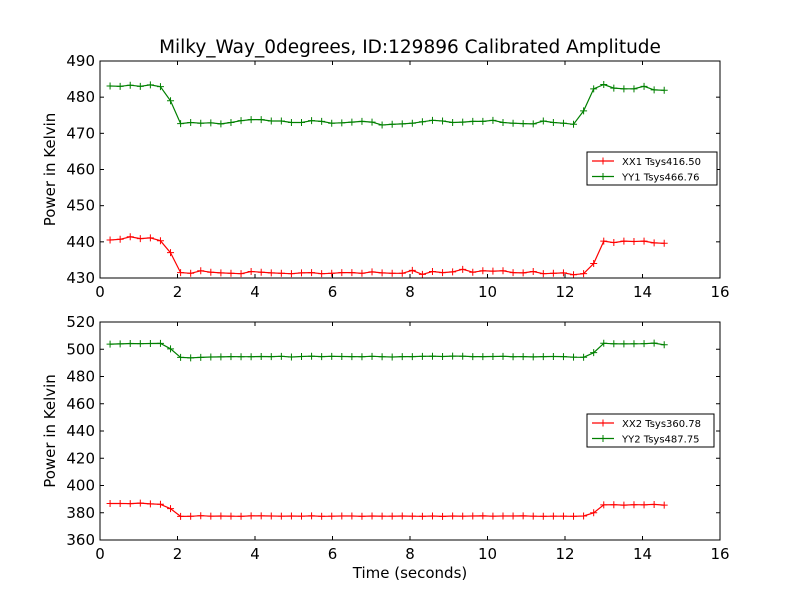 The height and width of the screenshot is (600, 800). I want to click on legend-label: XX1 Tsys416.50, so click(661, 162).